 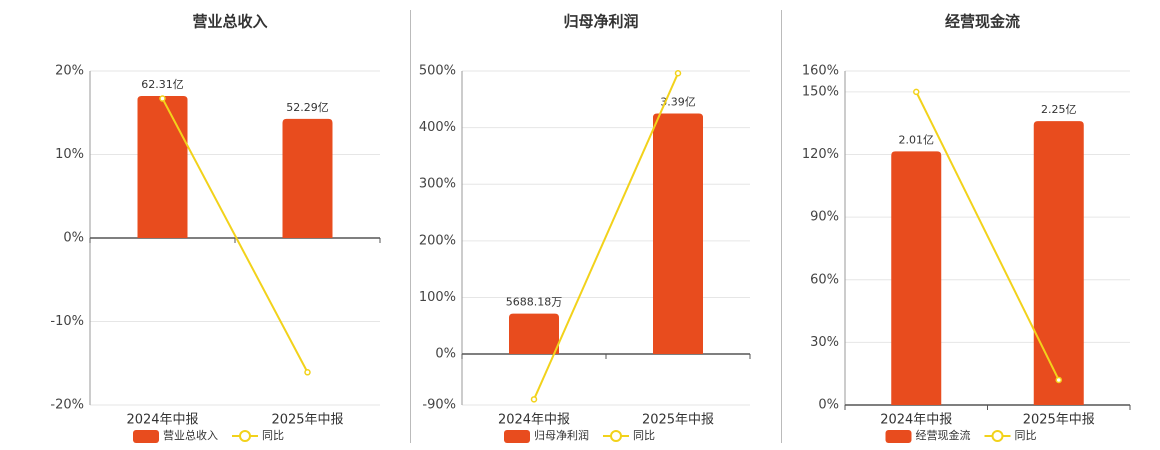 I want to click on y-tick-label: 400%, so click(x=437, y=127).